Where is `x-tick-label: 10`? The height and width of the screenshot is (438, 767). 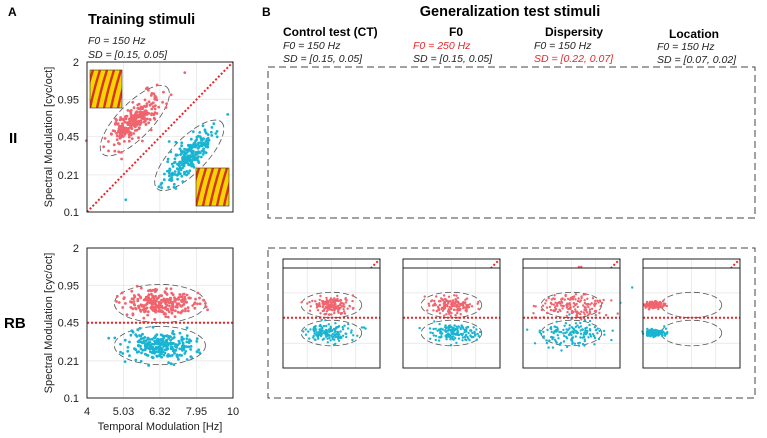
x-tick-label: 10 is located at coordinates (233, 412).